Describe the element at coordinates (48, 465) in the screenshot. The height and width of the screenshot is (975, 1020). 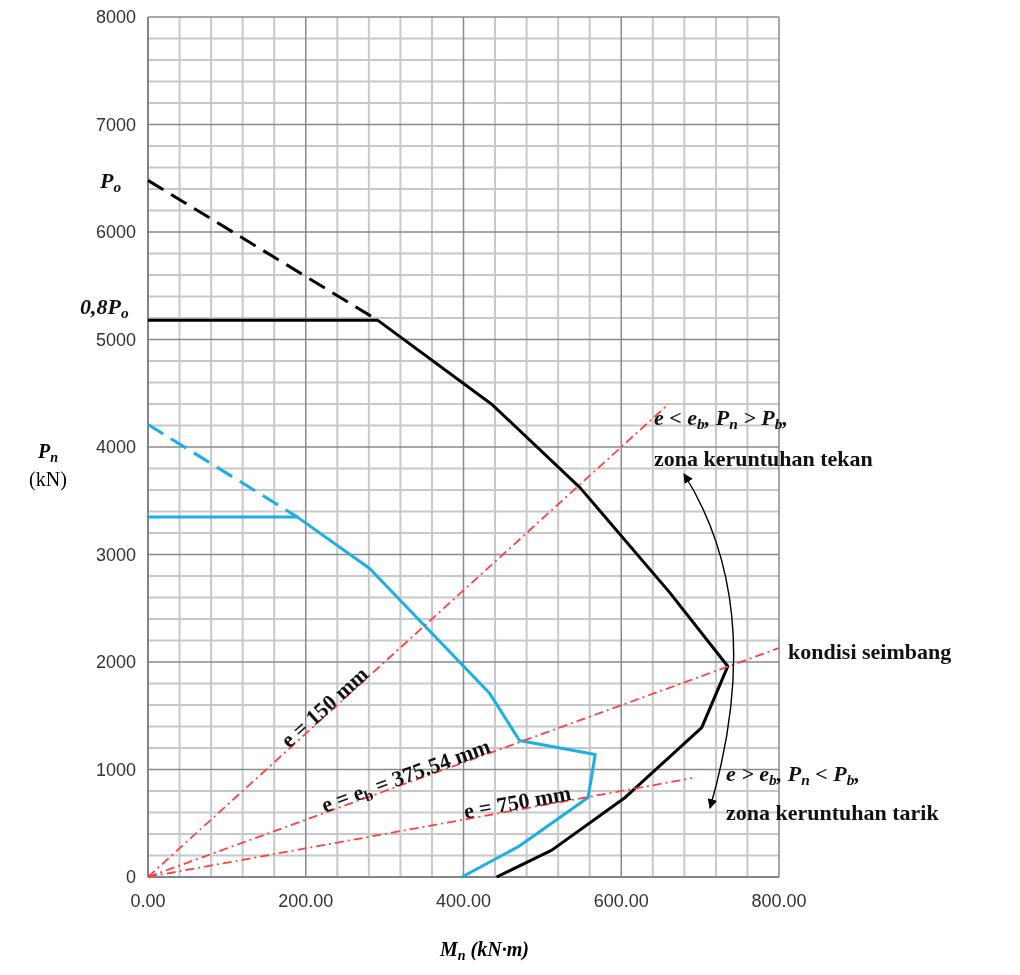
I see `y-axis-title: P$_{n}$ (kN)` at that location.